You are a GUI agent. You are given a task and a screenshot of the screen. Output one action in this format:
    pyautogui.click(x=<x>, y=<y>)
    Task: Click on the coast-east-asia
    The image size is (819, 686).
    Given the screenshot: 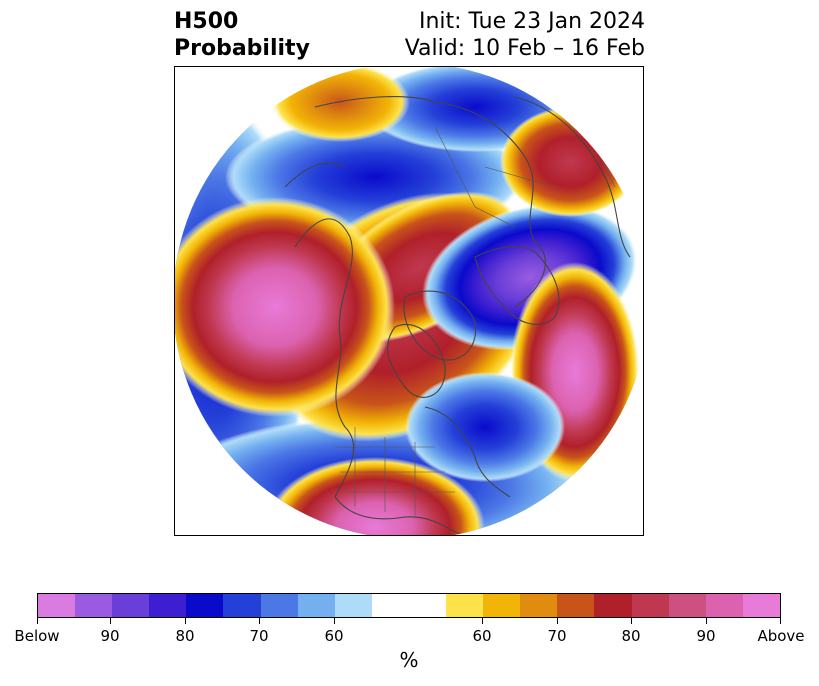 What is the action you would take?
    pyautogui.click(x=572, y=177)
    